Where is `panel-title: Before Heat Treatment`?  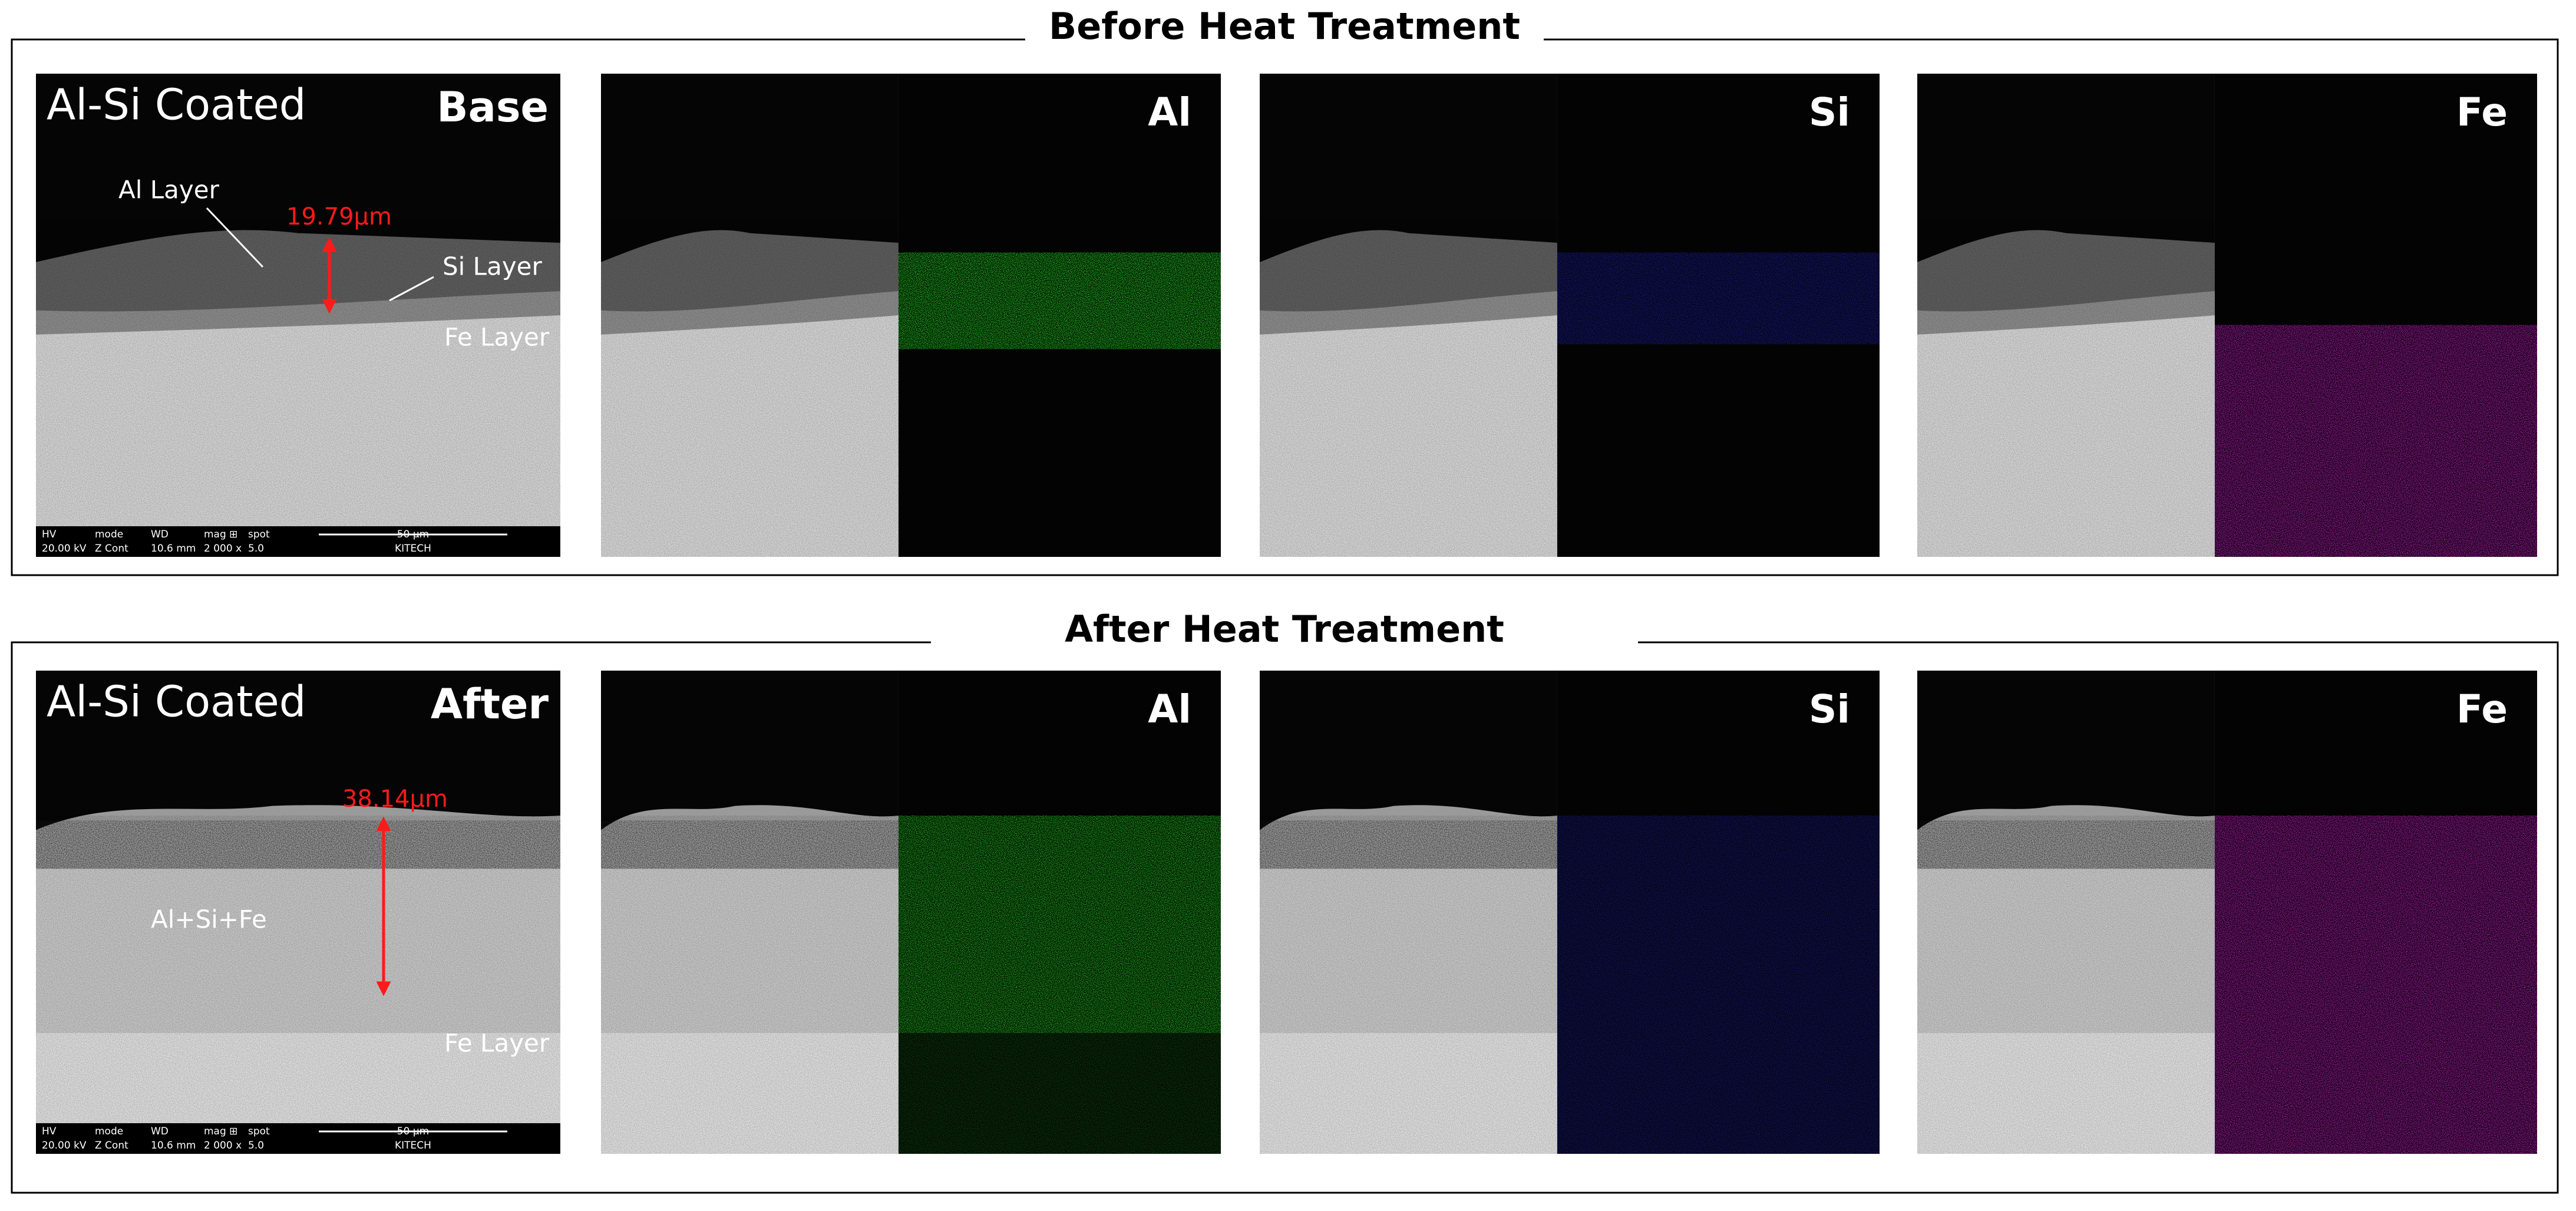
panel-title: Before Heat Treatment is located at coordinates (1284, 26).